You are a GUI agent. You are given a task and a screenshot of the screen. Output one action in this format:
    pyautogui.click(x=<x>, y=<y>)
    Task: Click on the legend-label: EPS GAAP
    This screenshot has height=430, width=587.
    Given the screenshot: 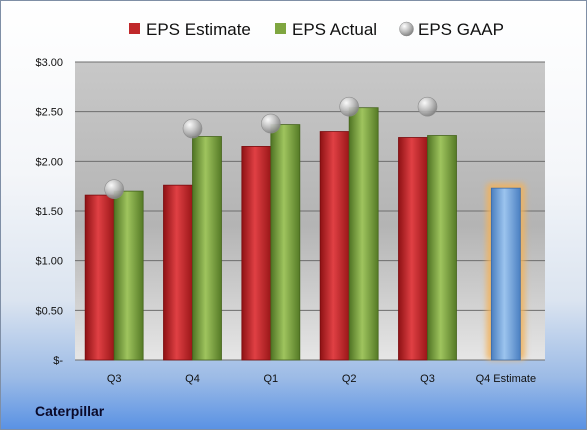 What is the action you would take?
    pyautogui.click(x=461, y=29)
    